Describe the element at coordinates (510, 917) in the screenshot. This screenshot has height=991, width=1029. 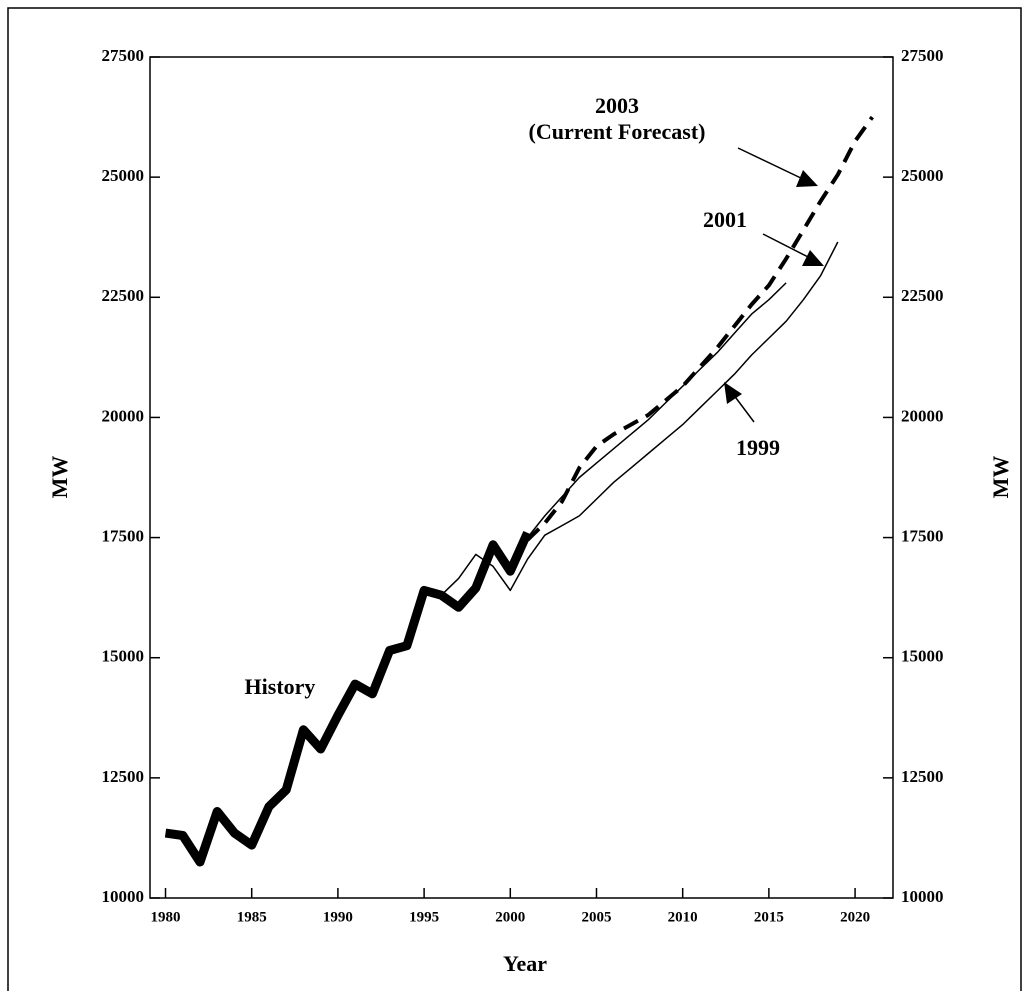
I see `x-tick-label: 2000` at that location.